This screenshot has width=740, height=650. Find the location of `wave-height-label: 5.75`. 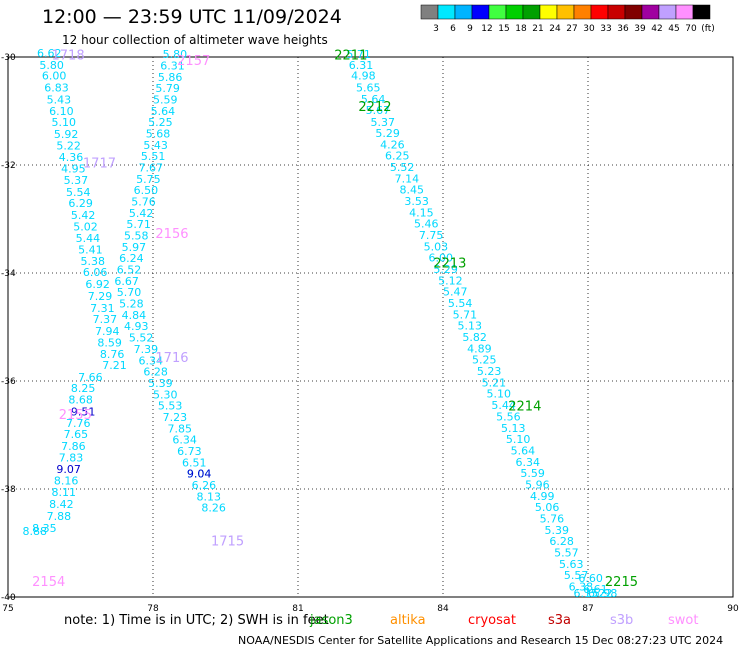

wave-height-label: 5.75 is located at coordinates (148, 179).